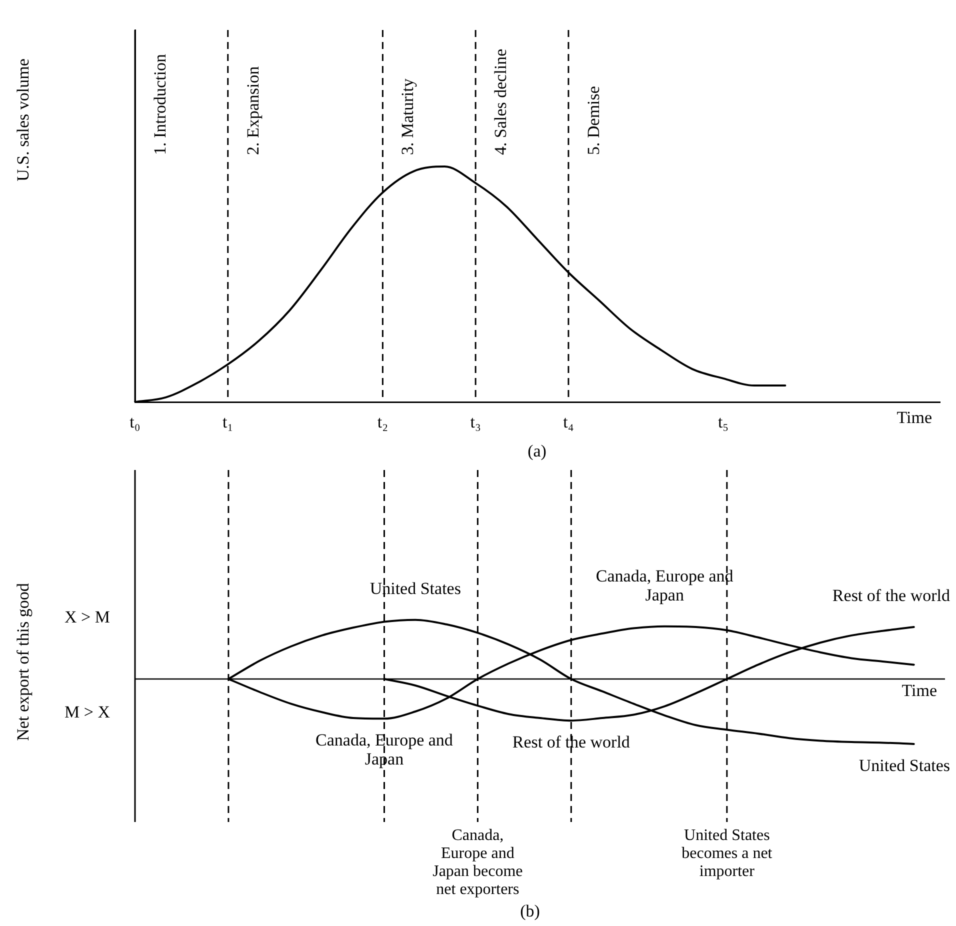 This screenshot has width=956, height=926. Describe the element at coordinates (87, 616) in the screenshot. I see `text: X > M` at that location.